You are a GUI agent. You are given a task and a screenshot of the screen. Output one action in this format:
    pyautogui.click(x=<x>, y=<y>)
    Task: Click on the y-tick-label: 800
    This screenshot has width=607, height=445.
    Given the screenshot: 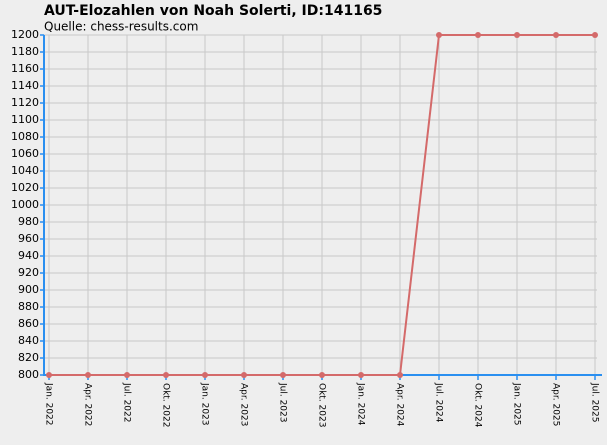 What is the action you would take?
    pyautogui.click(x=28, y=374)
    